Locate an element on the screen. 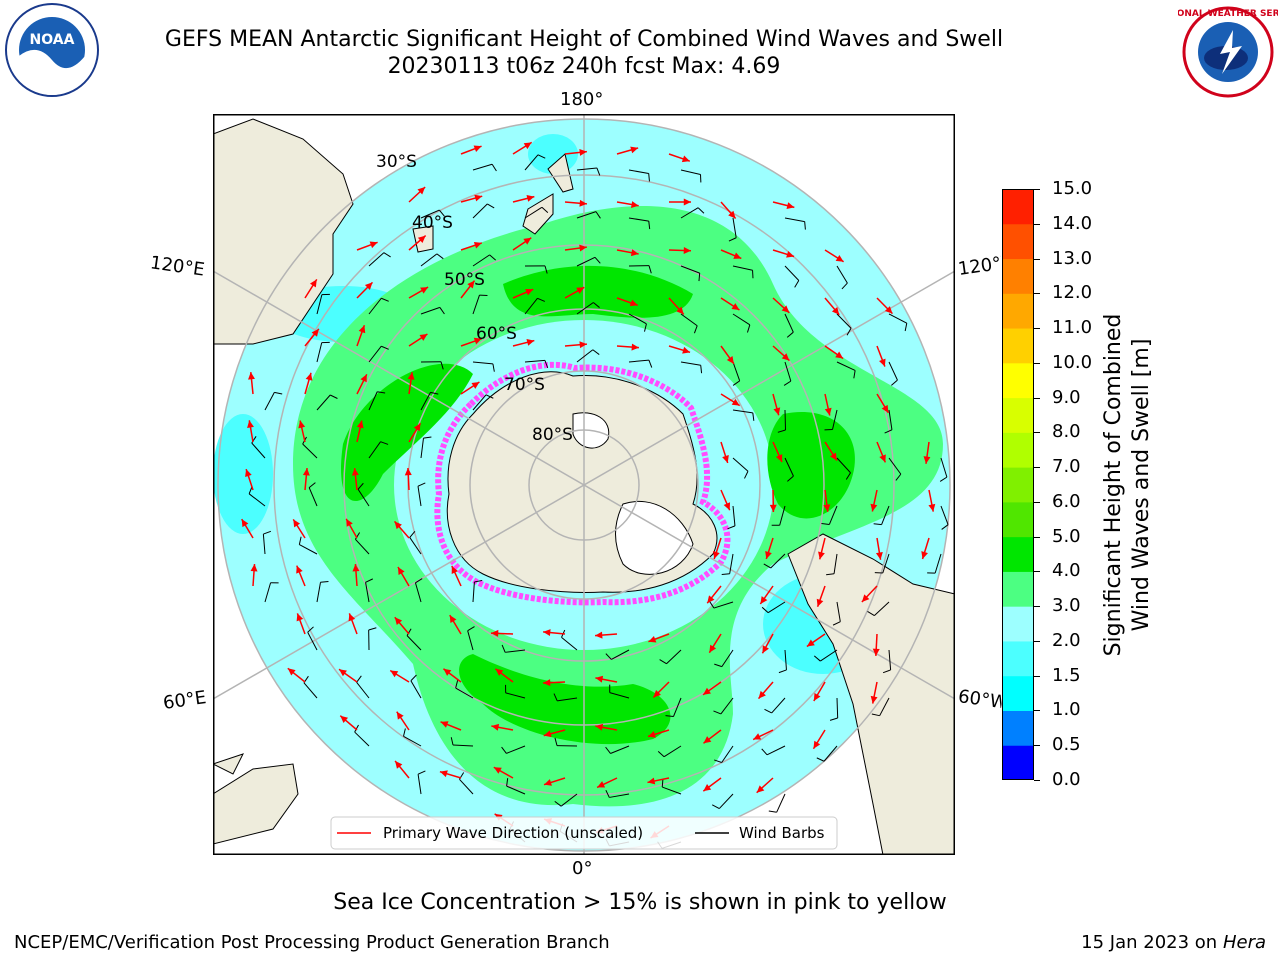  colorbar-tick-label: 1.5 is located at coordinates (1066, 675).